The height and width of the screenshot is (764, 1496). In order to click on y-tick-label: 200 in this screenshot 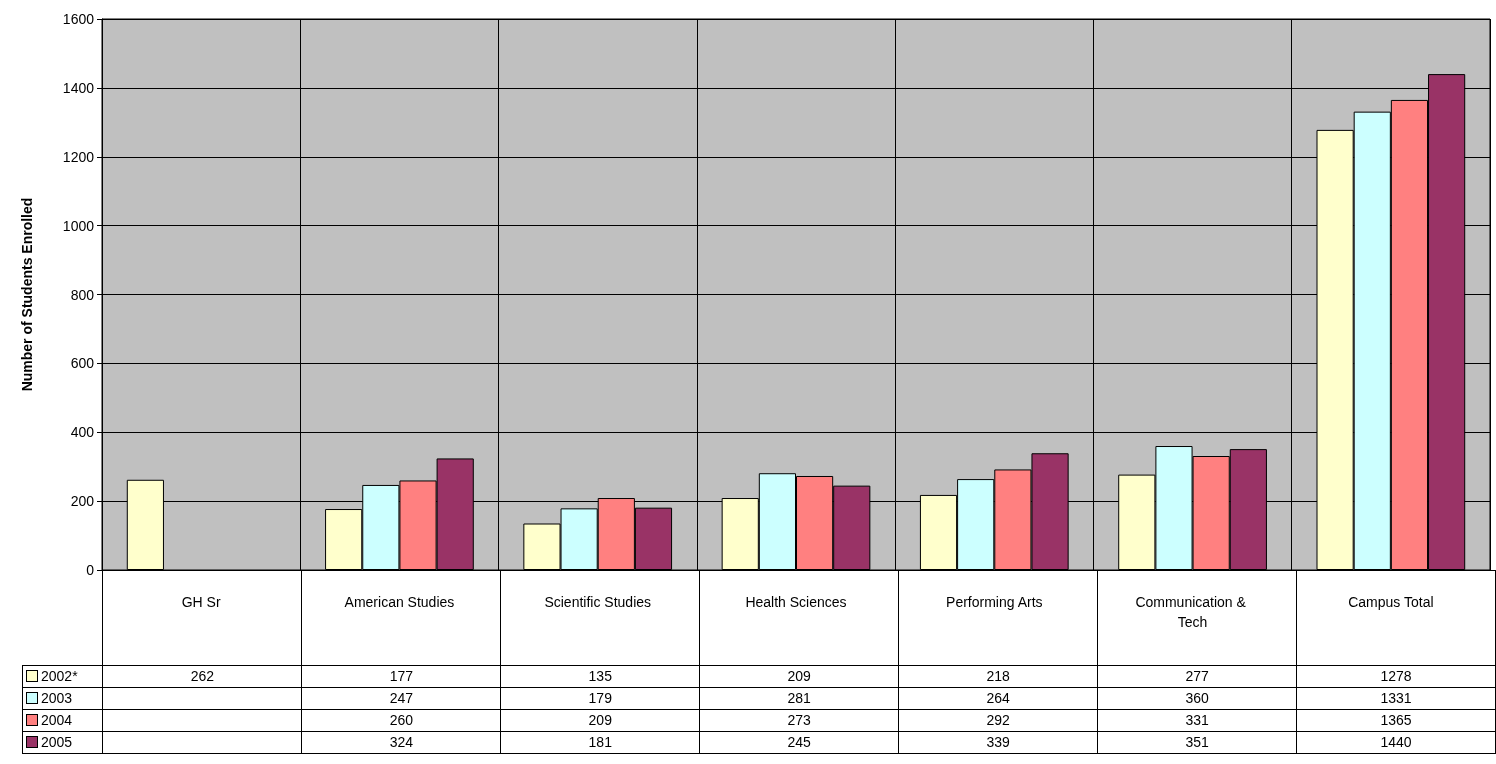, I will do `click(82, 501)`.